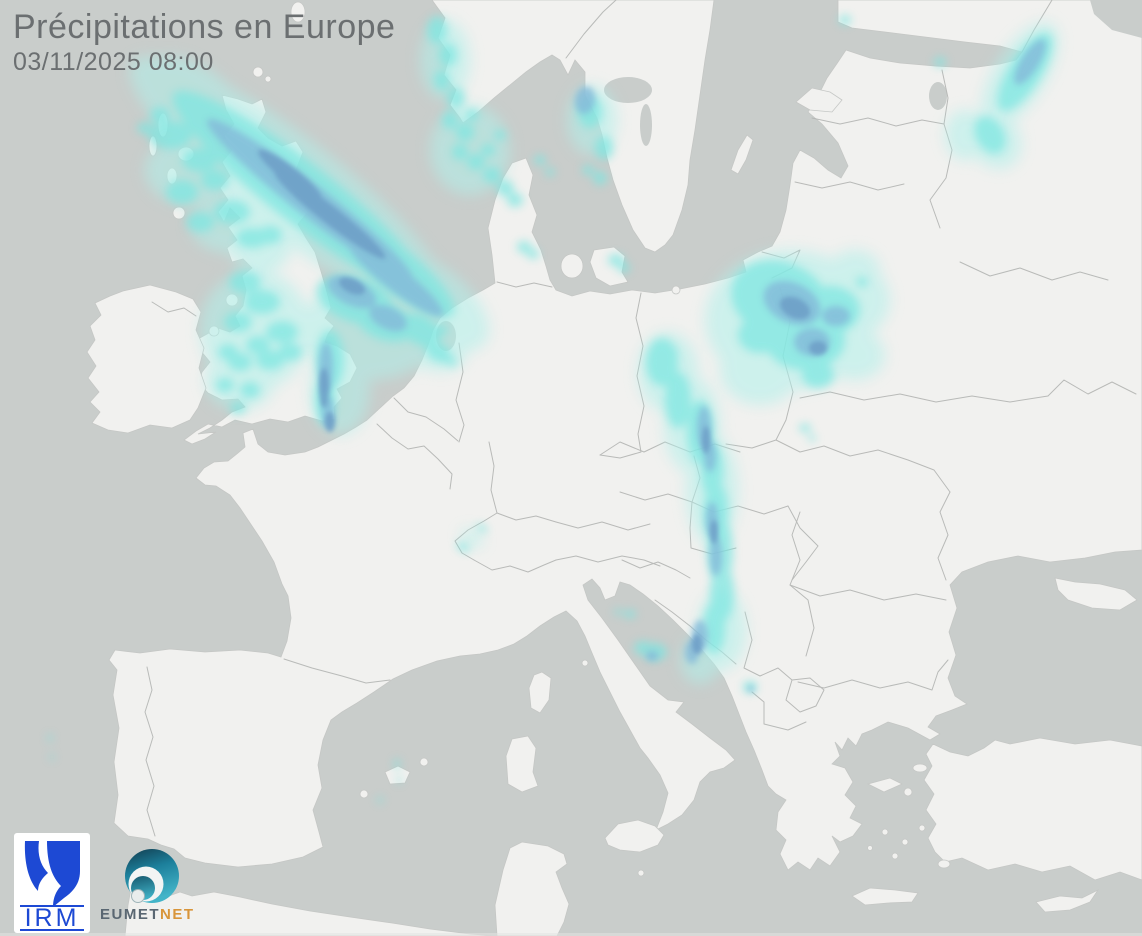  I want to click on lake-peipus, so click(938, 96).